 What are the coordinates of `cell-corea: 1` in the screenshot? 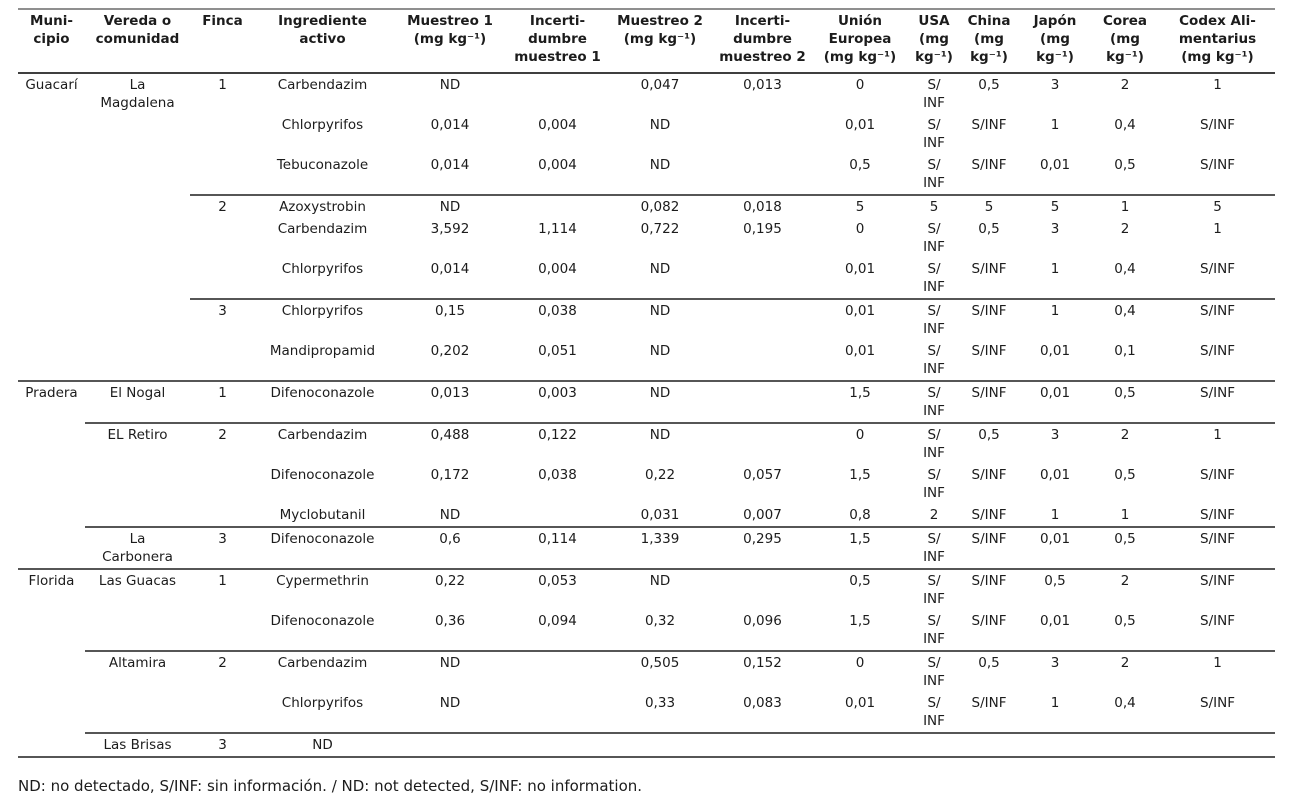 It's located at (1125, 515).